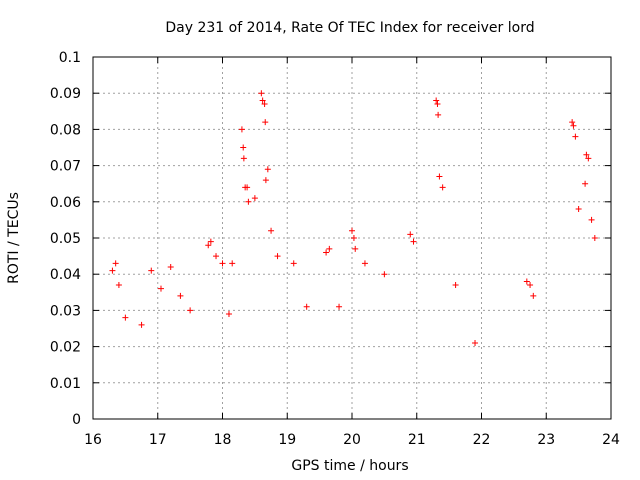 This screenshot has width=640, height=480. I want to click on y-tick-label: 0.05, so click(65, 239).